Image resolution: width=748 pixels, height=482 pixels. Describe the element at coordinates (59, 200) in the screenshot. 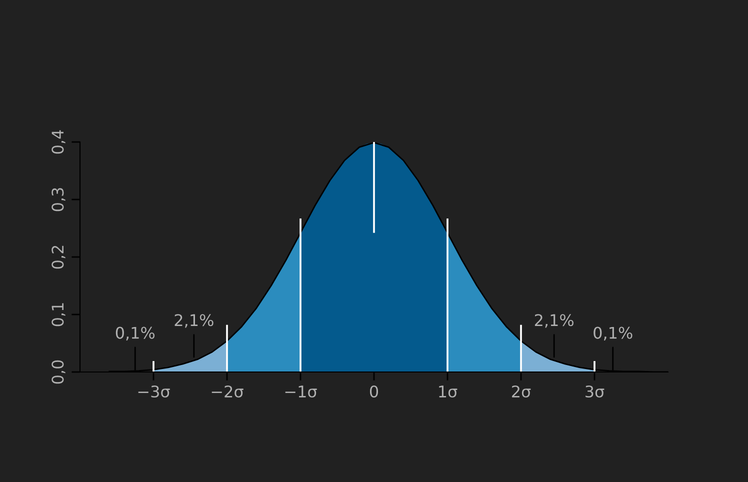

I see `y-tick-label: 0,3` at that location.